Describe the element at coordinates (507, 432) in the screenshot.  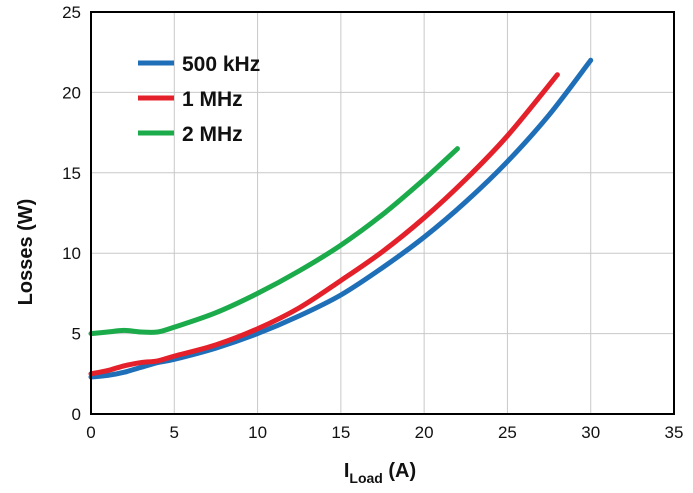
I see `x-tick-label: 25` at that location.